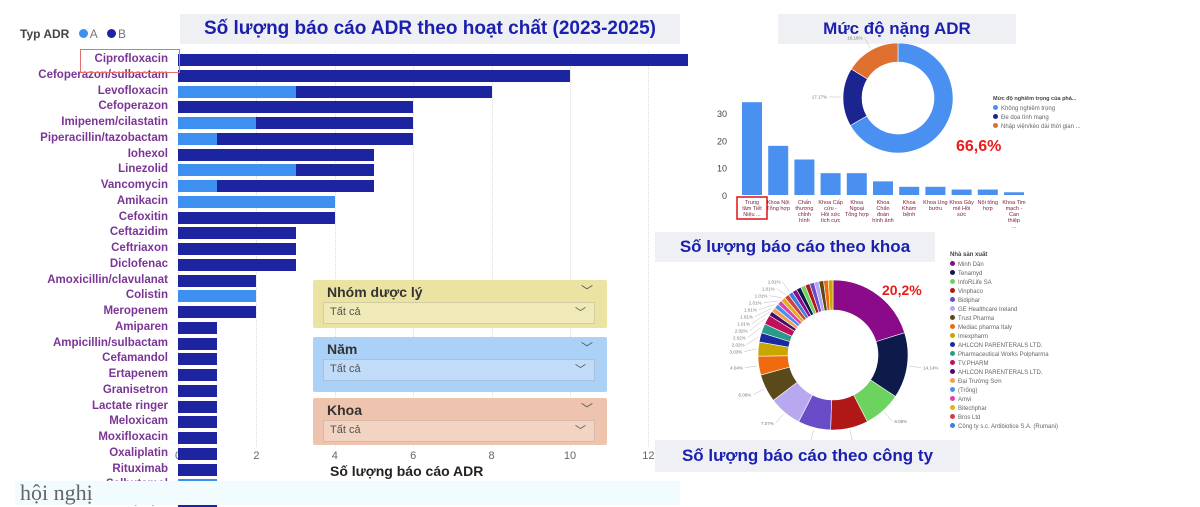  I want to click on legend-item: Bros Ltd, so click(1004, 418).